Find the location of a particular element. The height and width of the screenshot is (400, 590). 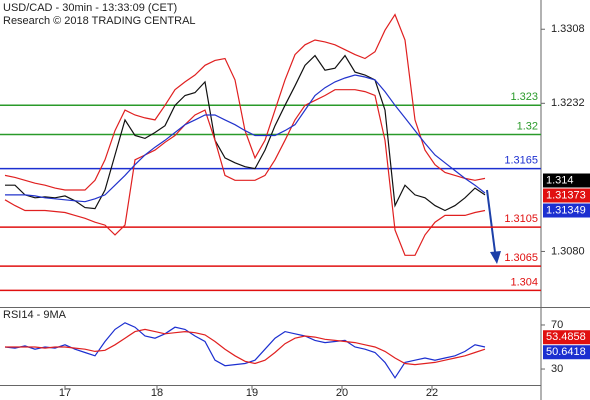

level-label: 1.3105 is located at coordinates (521, 219).